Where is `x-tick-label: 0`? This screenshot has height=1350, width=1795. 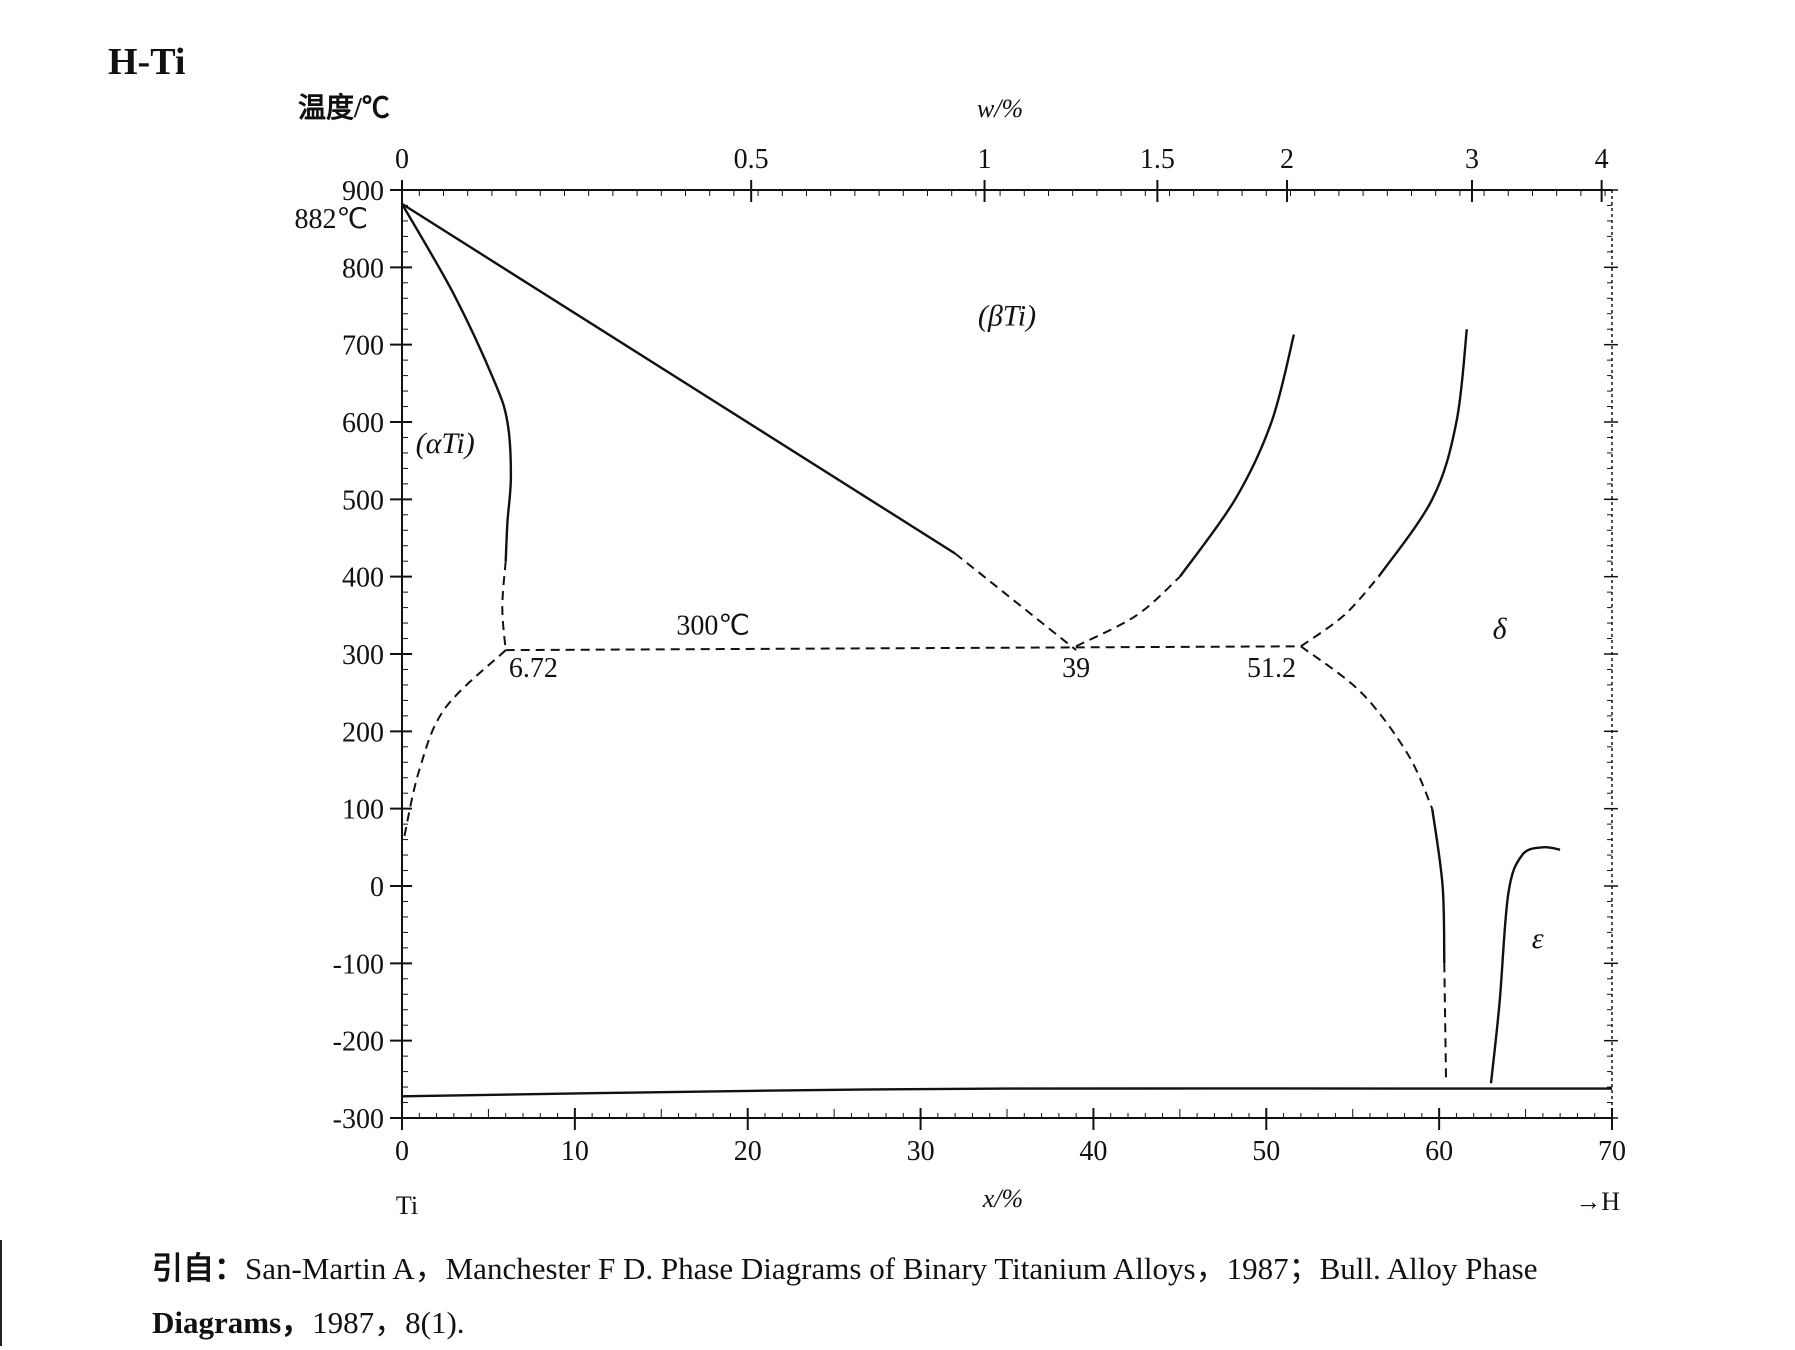 x-tick-label: 0 is located at coordinates (402, 1151).